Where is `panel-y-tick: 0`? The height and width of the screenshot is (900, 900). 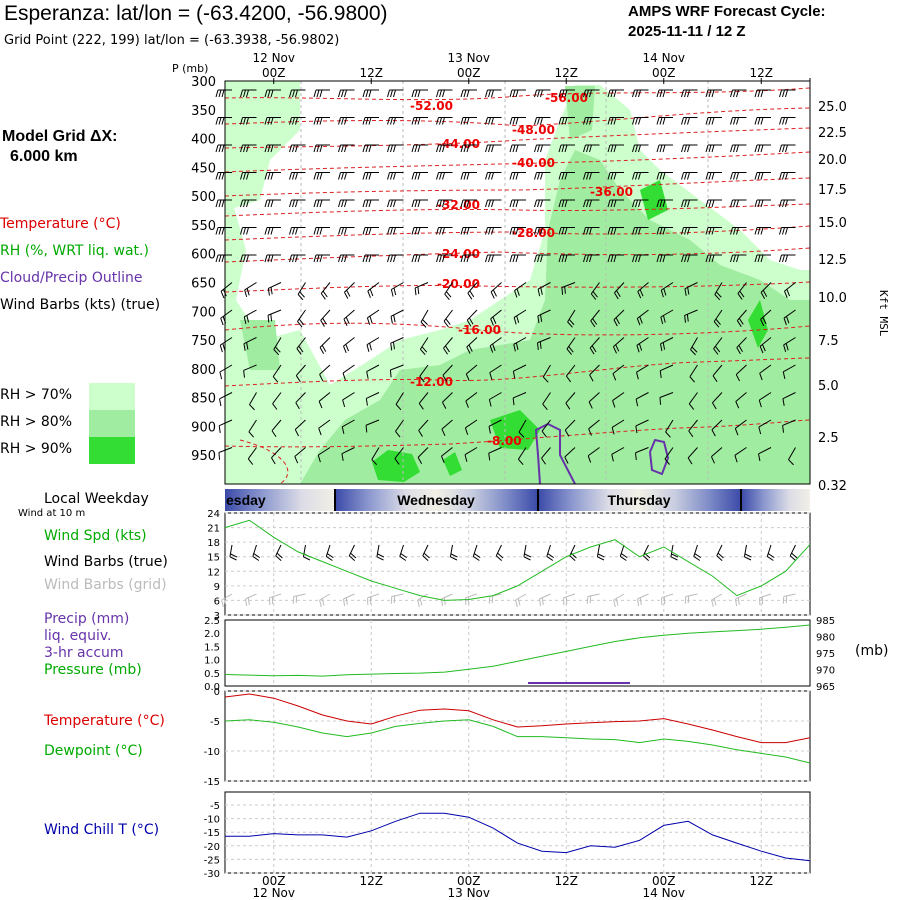 panel-y-tick: 0 is located at coordinates (217, 692).